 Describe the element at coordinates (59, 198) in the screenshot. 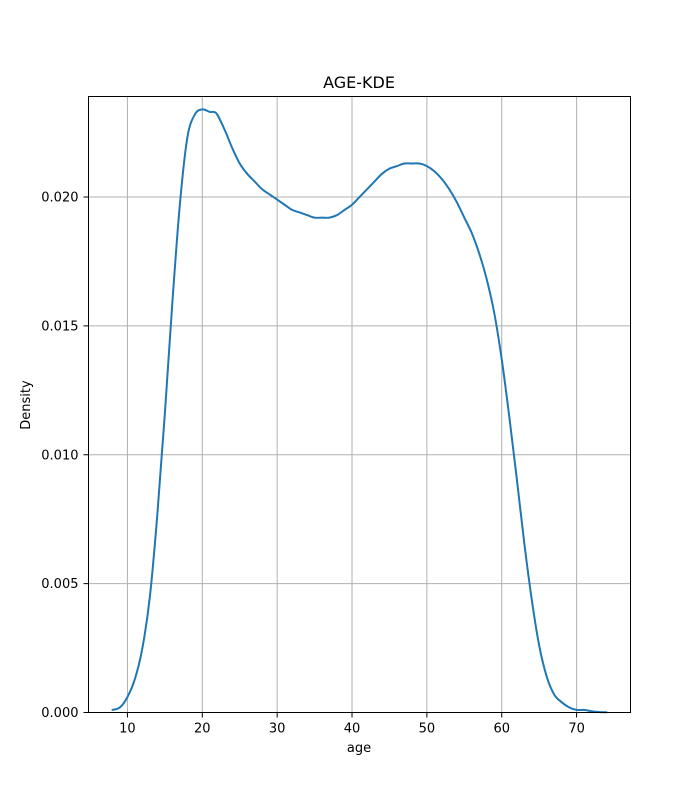

I see `y-tick-label: 0.020` at that location.